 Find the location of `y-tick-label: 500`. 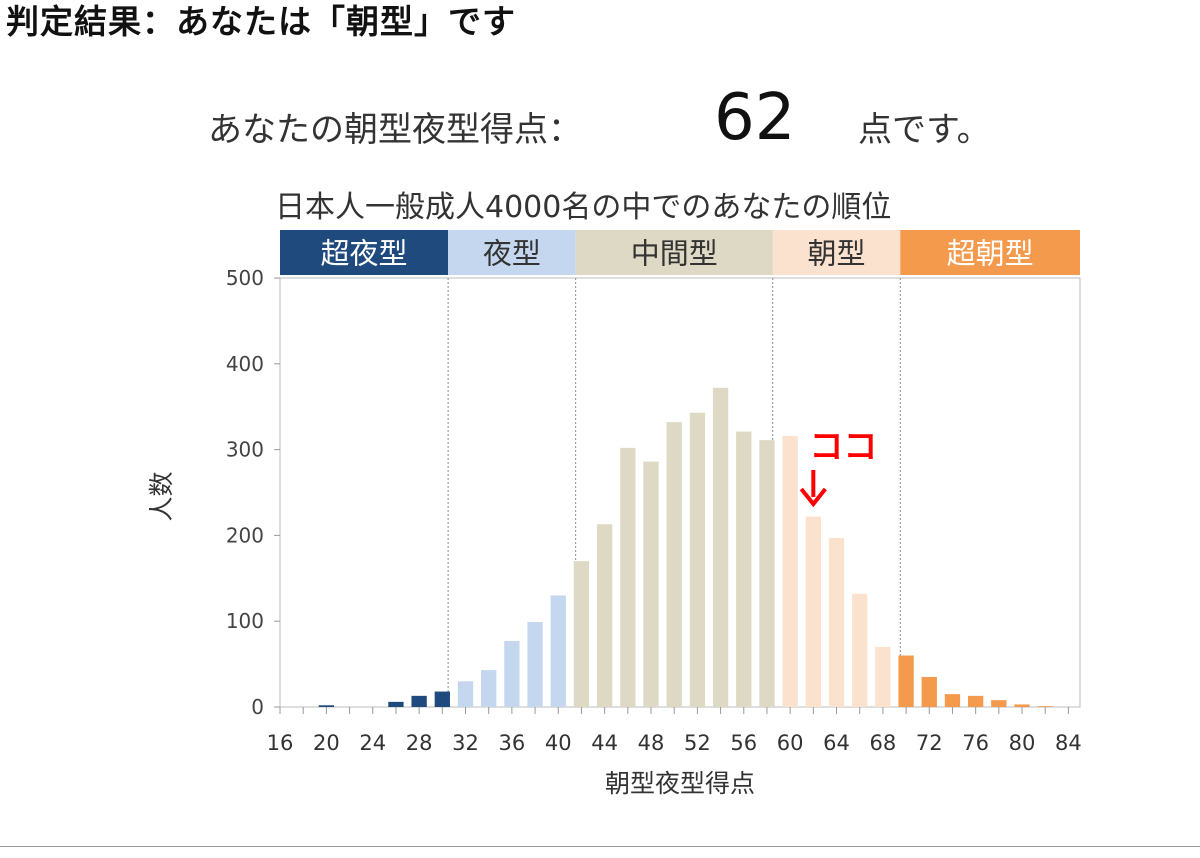

y-tick-label: 500 is located at coordinates (245, 278).